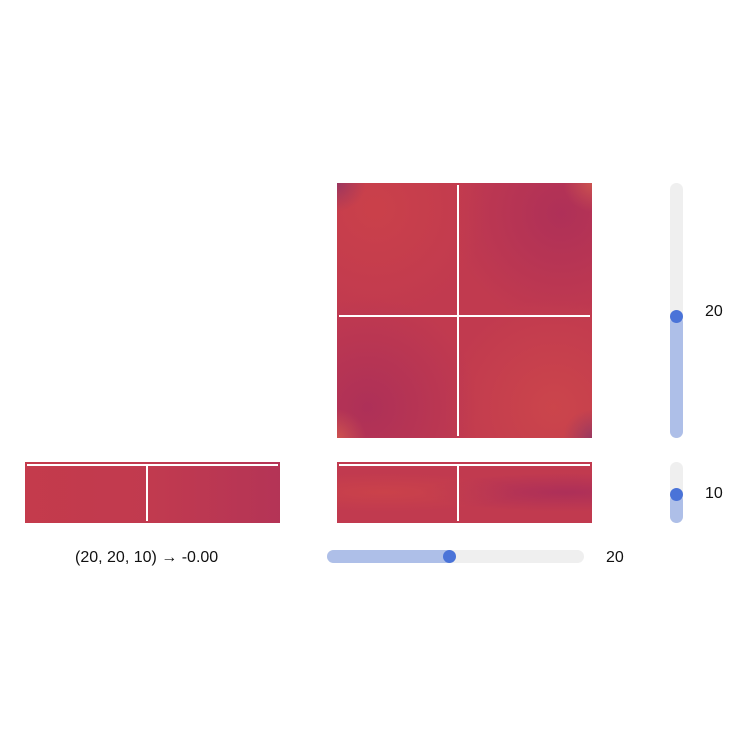 This screenshot has height=750, width=750. What do you see at coordinates (391, 556) in the screenshot?
I see `slider-horizontal-fill` at bounding box center [391, 556].